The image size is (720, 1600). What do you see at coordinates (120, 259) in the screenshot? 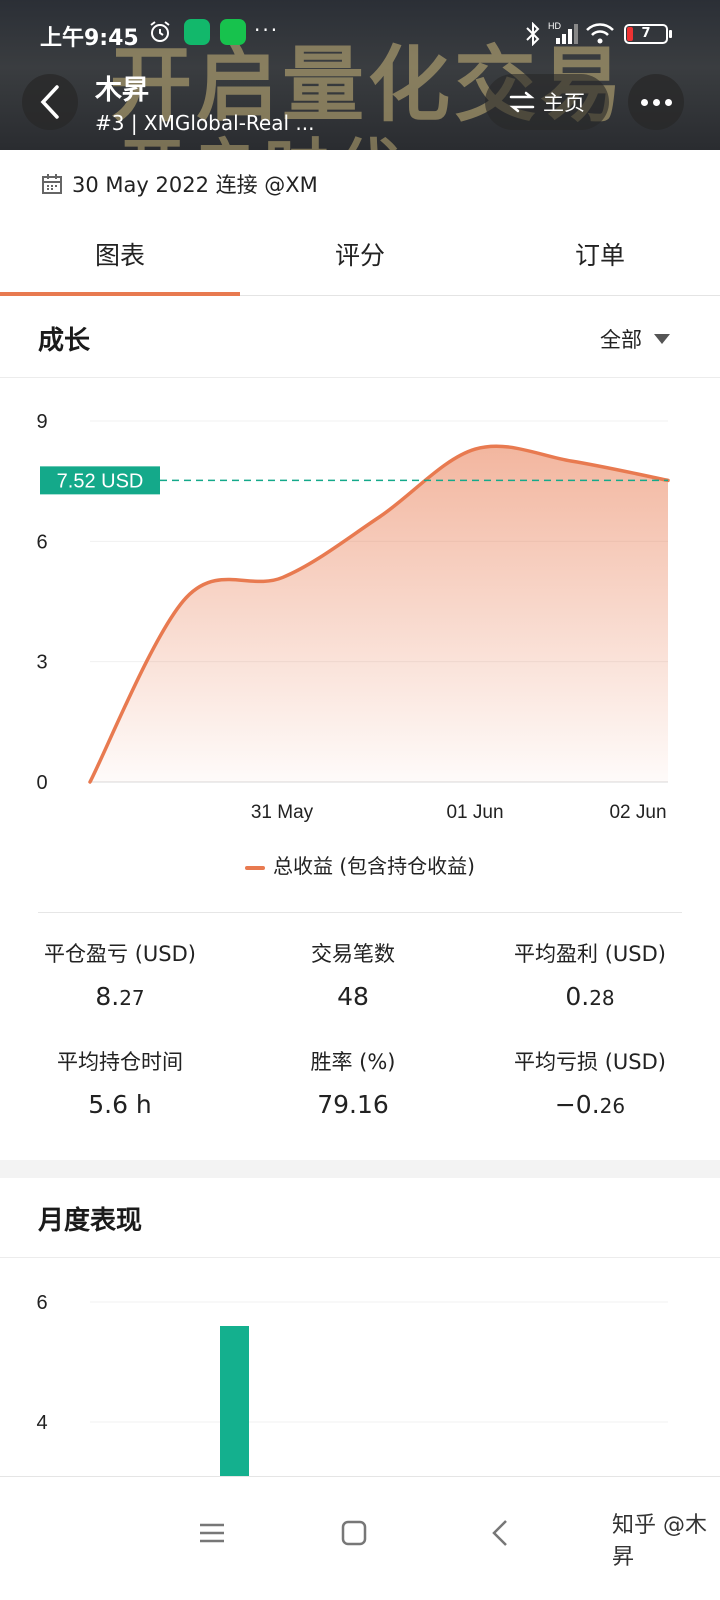
I see `tab-chart: 图表` at bounding box center [120, 259].